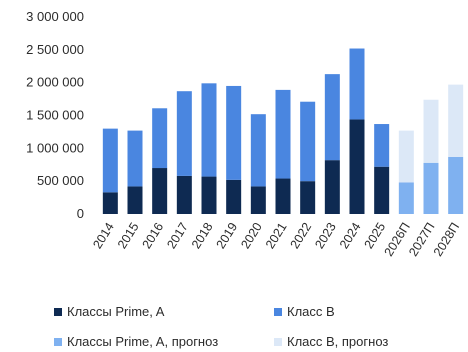 Image resolution: width=468 pixels, height=352 pixels. I want to click on x-tick-label: 2021, so click(276, 235).